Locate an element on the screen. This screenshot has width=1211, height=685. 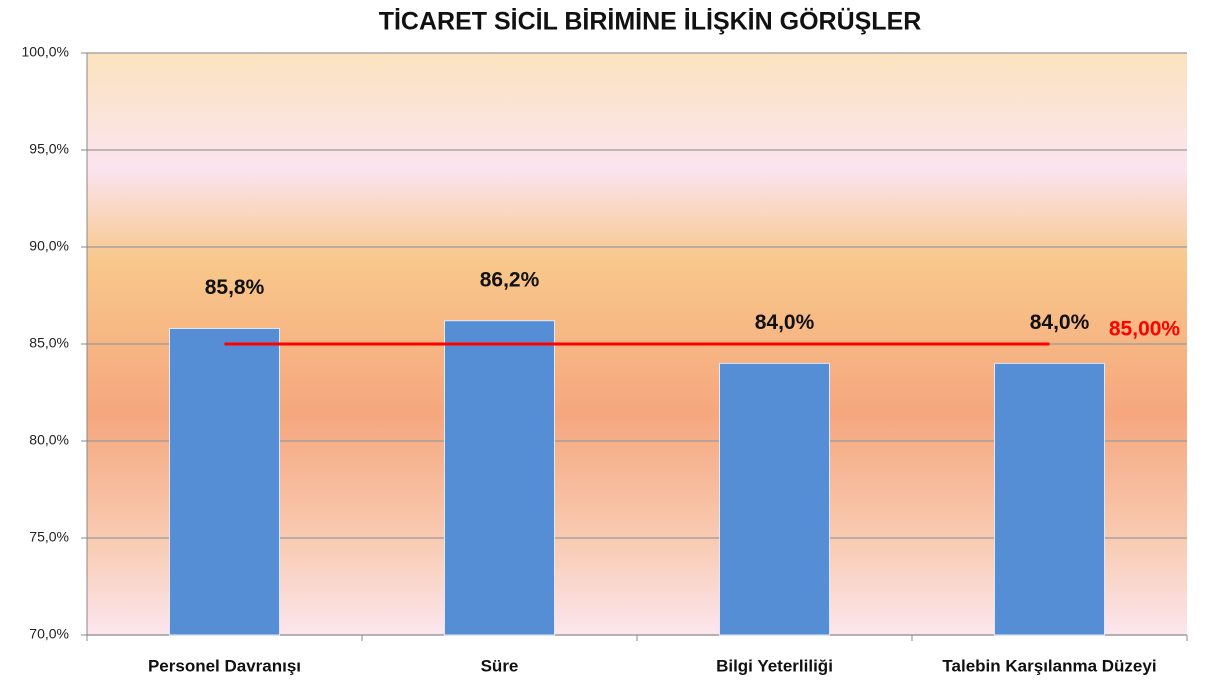
y-tick-label: 90,0% is located at coordinates (49, 246).